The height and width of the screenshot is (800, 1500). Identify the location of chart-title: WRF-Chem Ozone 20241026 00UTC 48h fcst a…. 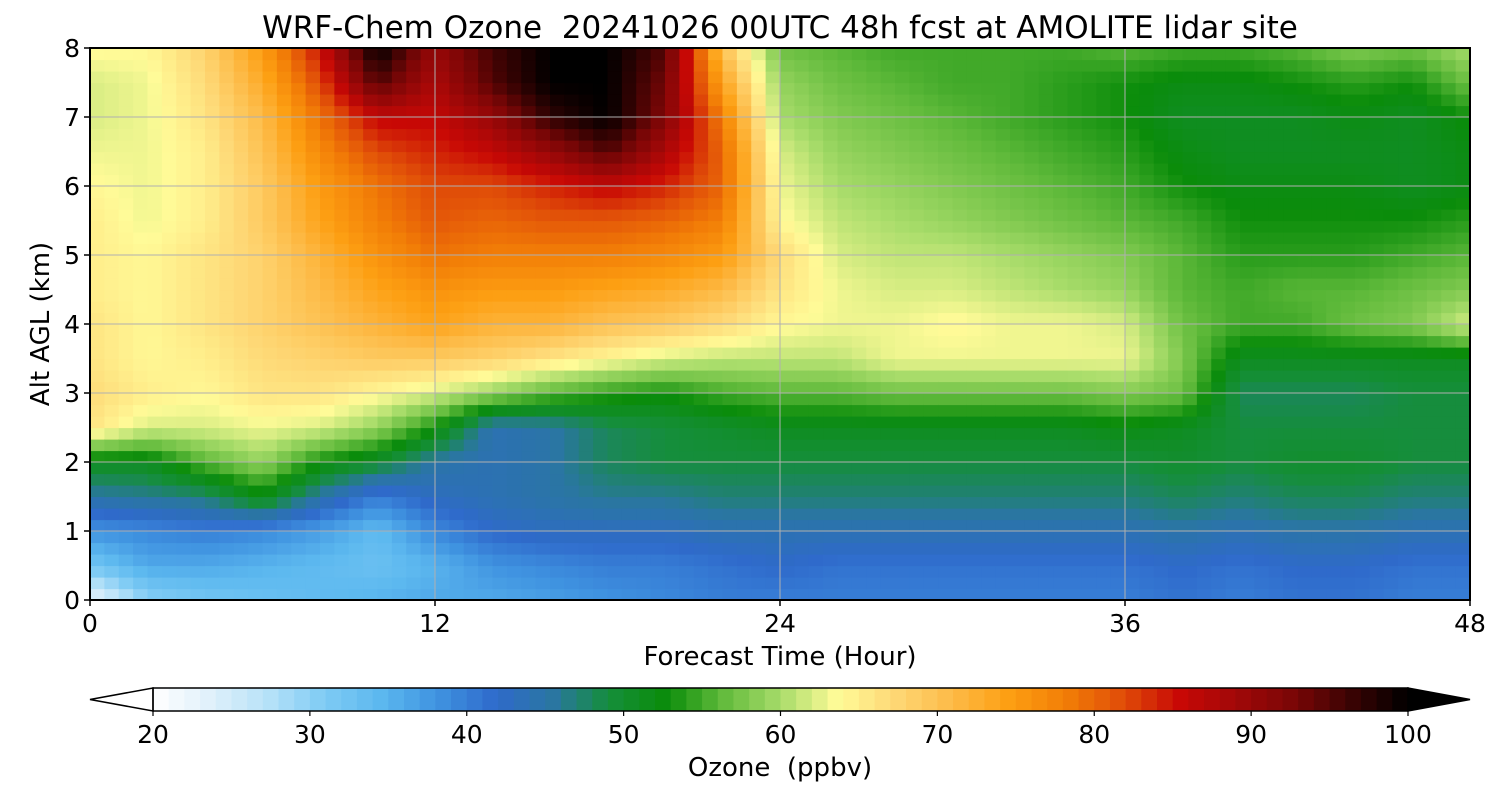
(780, 28).